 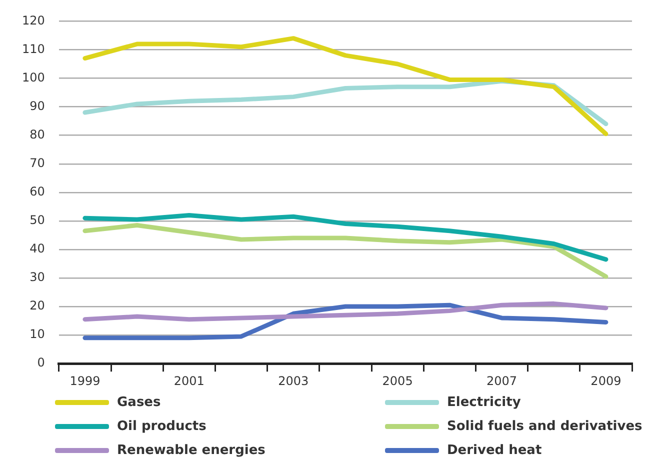 What do you see at coordinates (502, 381) in the screenshot?
I see `x-tick-label: 2007` at bounding box center [502, 381].